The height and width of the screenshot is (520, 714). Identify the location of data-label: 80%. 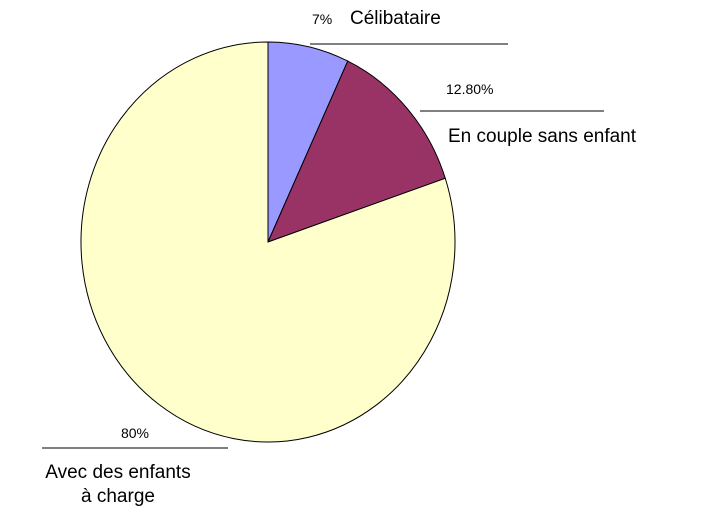
(135, 433).